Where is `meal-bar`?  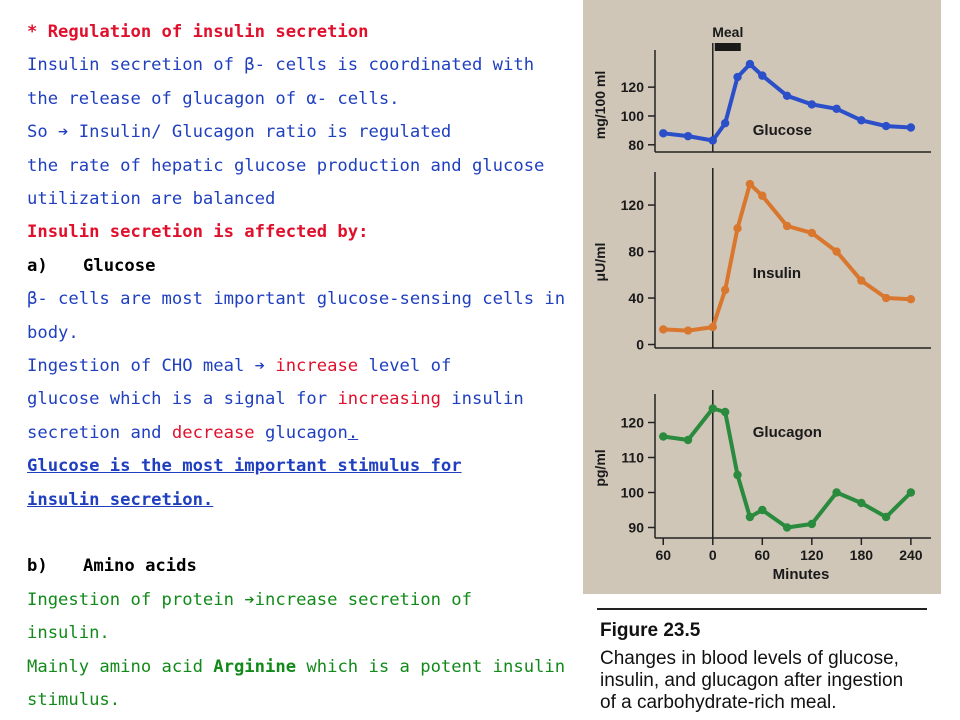
meal-bar is located at coordinates (727, 47).